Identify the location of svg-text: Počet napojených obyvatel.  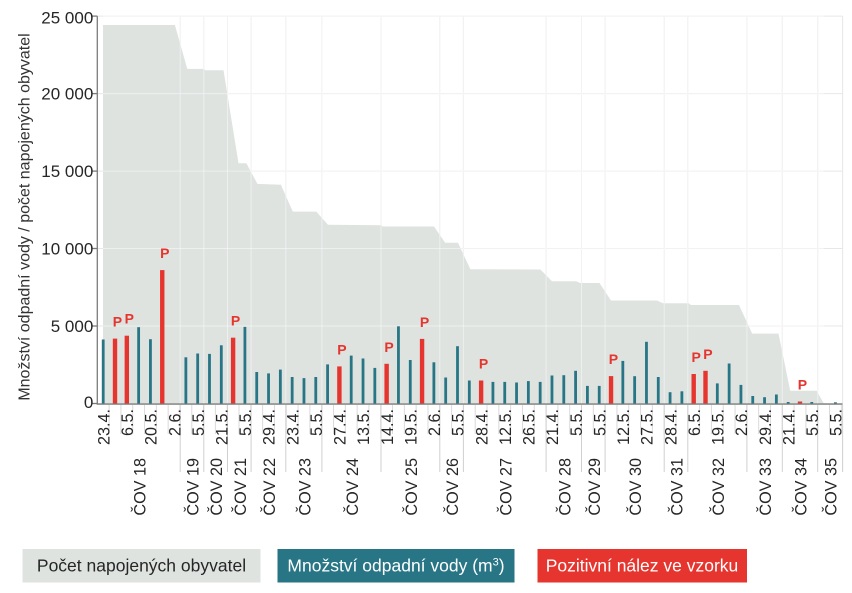
(141, 566).